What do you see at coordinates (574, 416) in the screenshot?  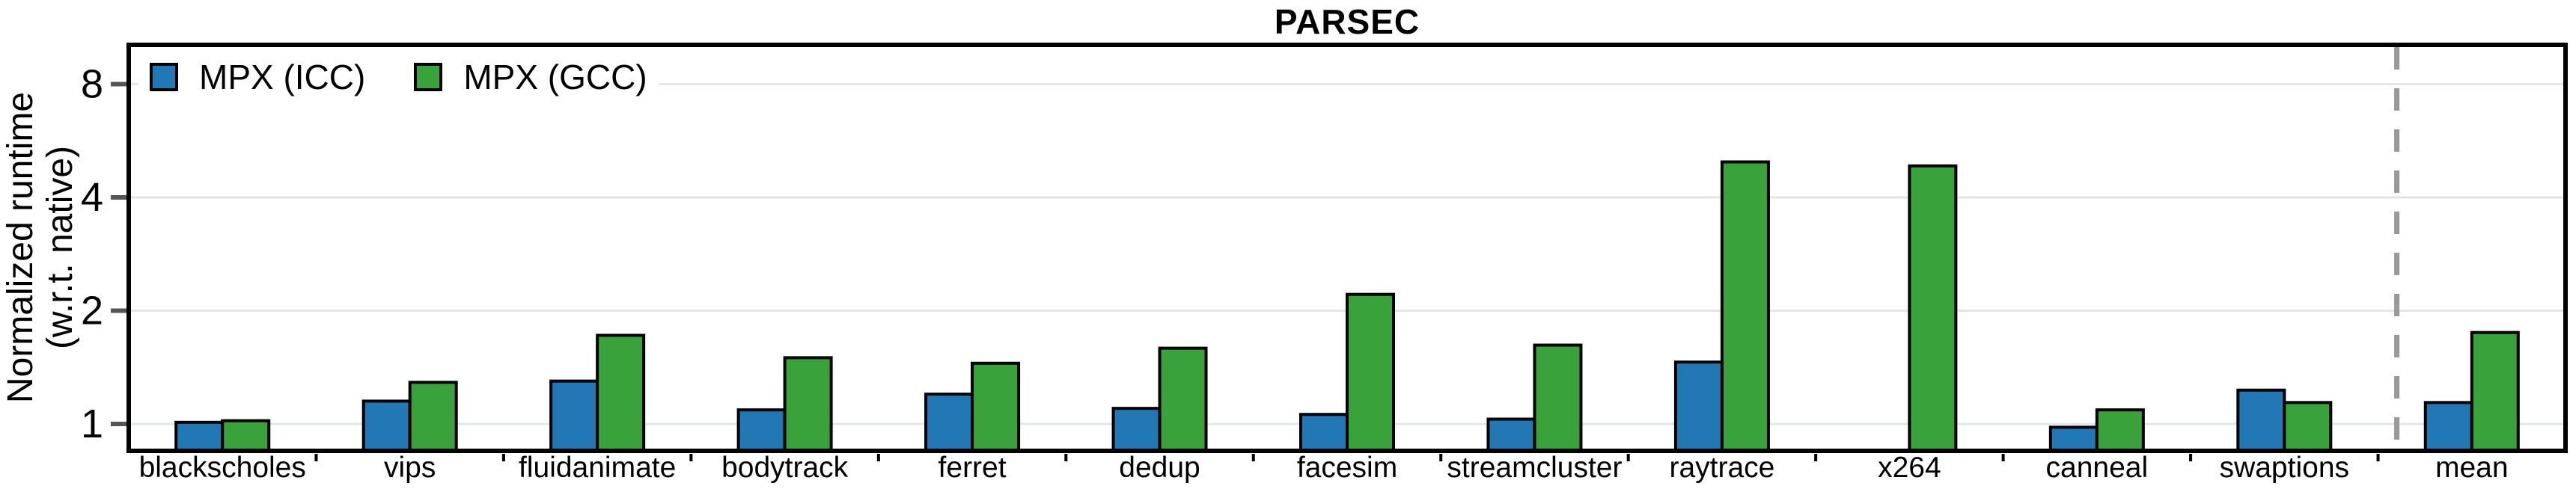 I see `bar-fluidanimate-icc` at bounding box center [574, 416].